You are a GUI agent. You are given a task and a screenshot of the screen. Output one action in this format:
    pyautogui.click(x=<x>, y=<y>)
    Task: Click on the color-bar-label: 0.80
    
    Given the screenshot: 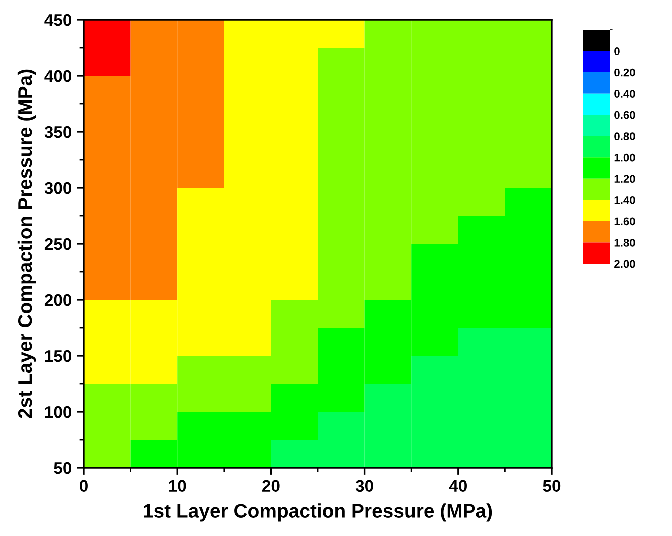 What is the action you would take?
    pyautogui.click(x=625, y=136)
    